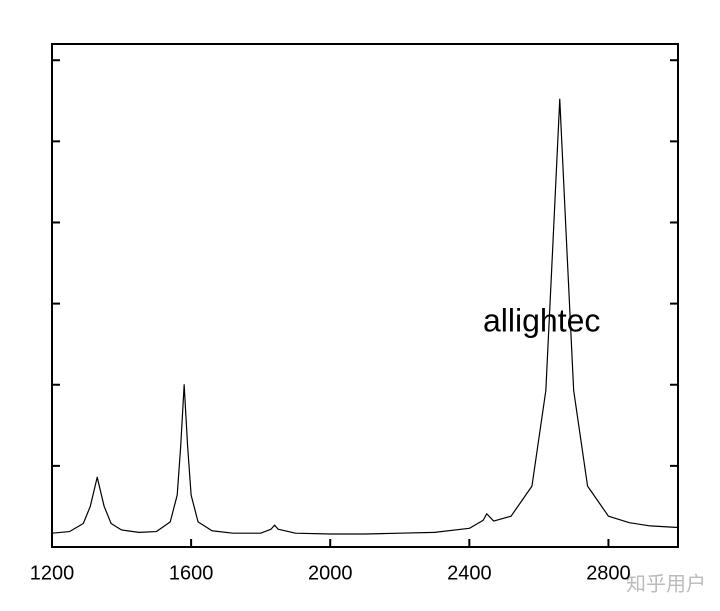  I want to click on x-tick-label: 1200, so click(52, 573).